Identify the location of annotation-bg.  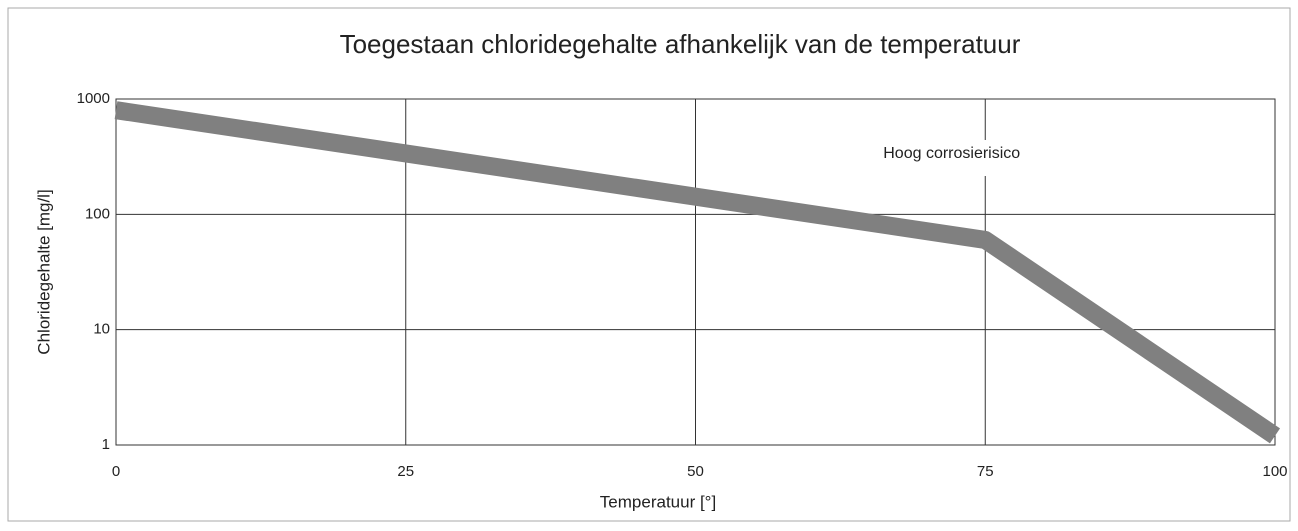
(995, 158).